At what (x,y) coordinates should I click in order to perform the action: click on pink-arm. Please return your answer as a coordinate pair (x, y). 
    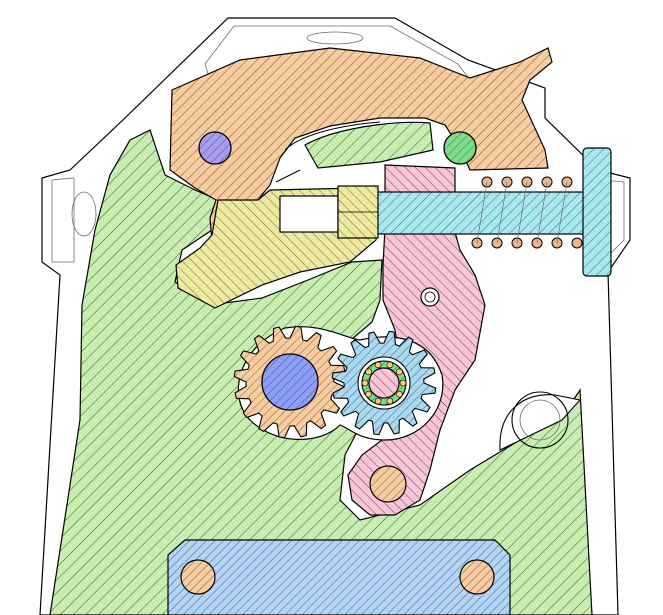
    Looking at the image, I should click on (416, 340).